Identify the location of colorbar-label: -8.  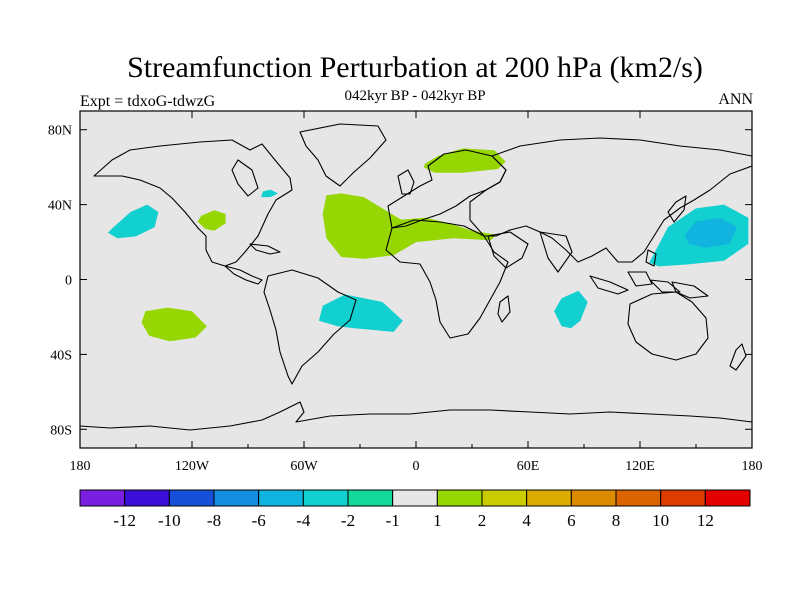
(214, 520).